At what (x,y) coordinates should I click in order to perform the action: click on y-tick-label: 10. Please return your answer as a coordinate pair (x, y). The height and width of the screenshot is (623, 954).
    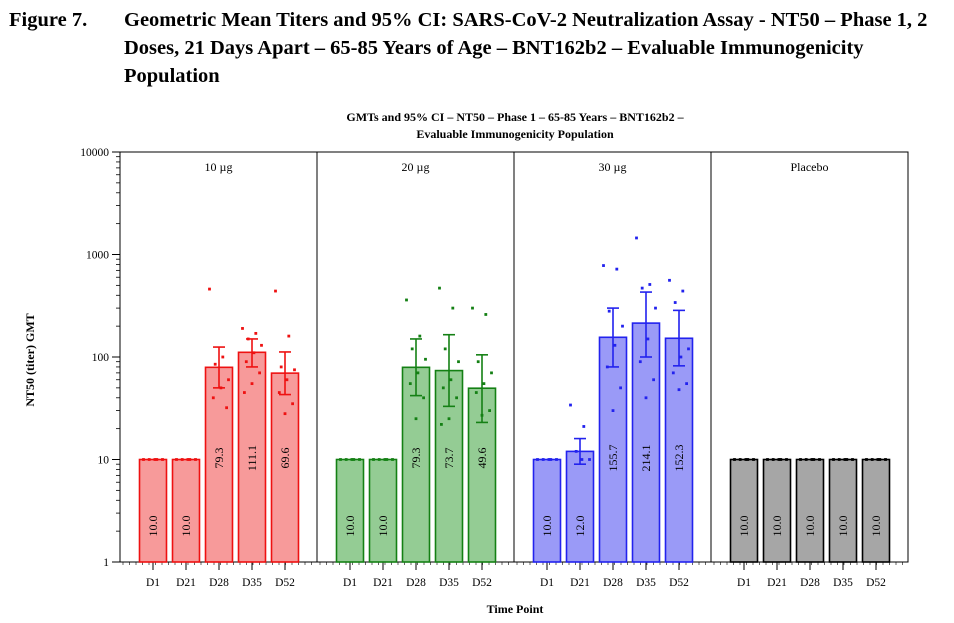
    Looking at the image, I should click on (104, 461).